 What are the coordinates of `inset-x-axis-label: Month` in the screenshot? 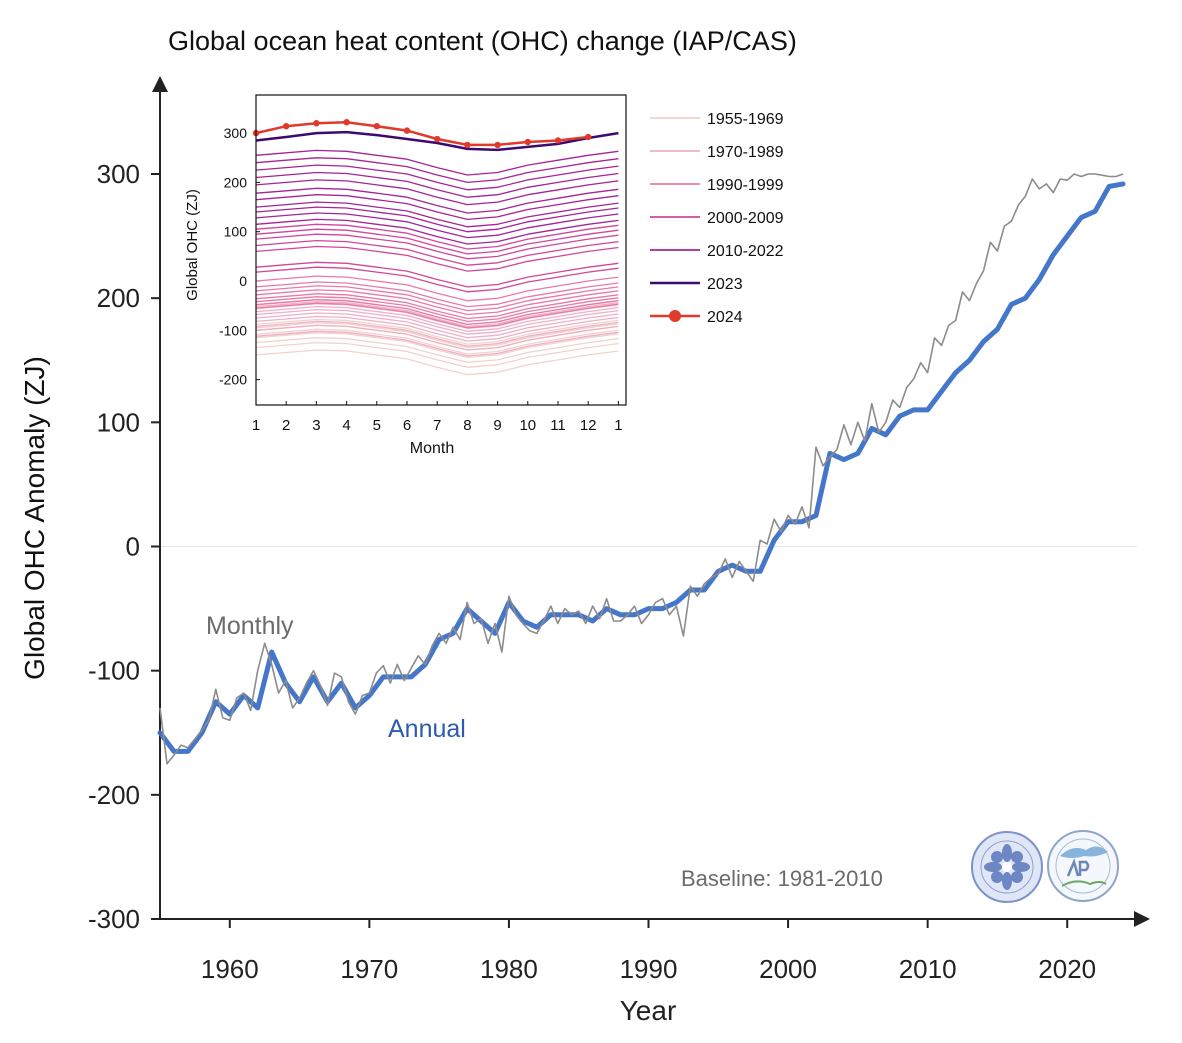 It's located at (432, 448).